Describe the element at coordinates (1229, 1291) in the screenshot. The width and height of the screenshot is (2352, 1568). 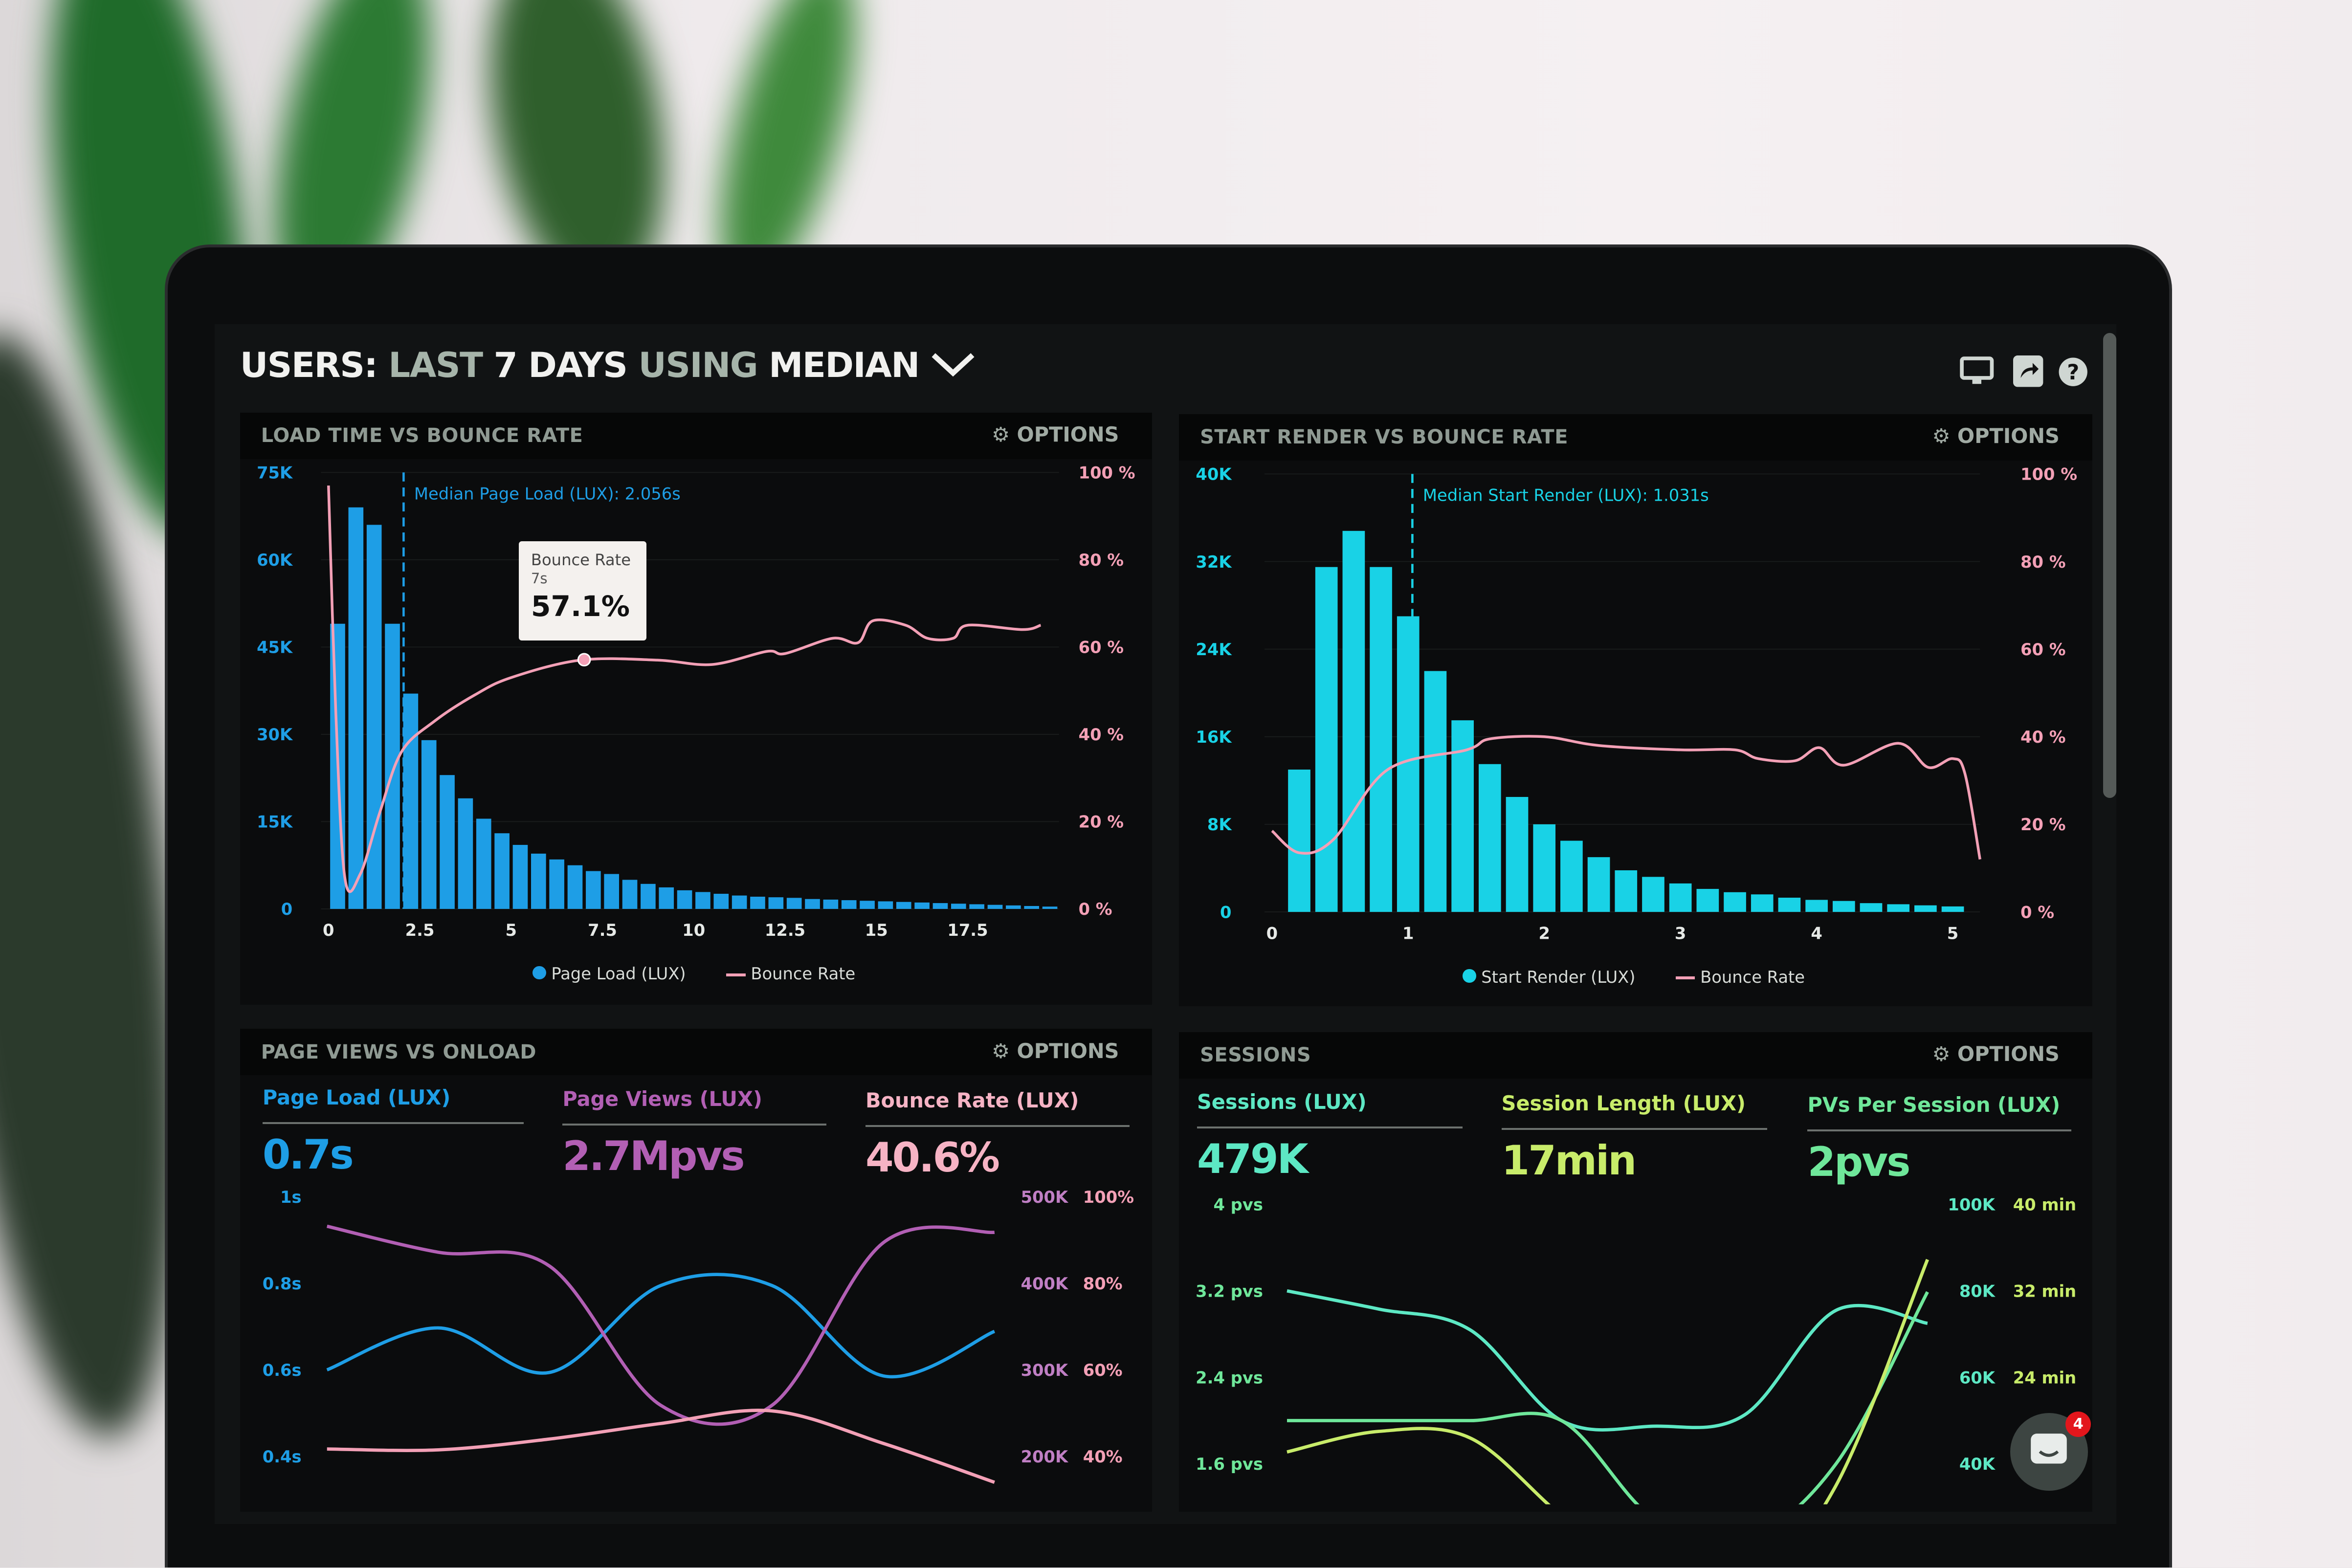
I see `y-left-tick: 3.2 pvs` at that location.